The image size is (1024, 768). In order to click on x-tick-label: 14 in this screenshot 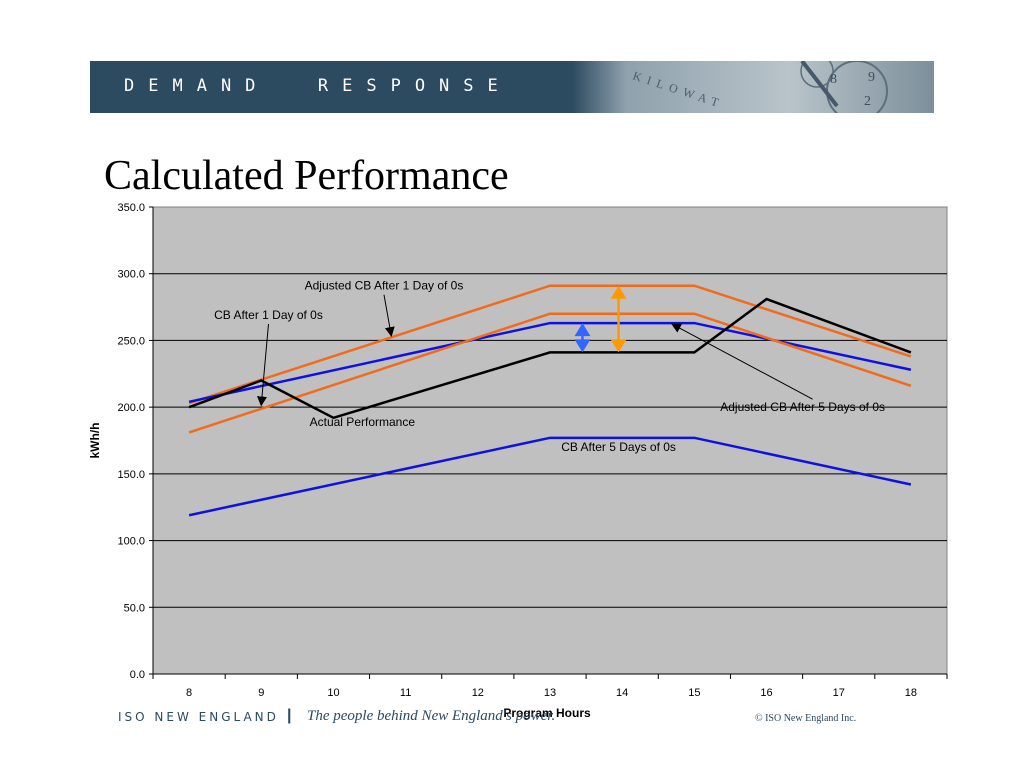, I will do `click(622, 693)`.